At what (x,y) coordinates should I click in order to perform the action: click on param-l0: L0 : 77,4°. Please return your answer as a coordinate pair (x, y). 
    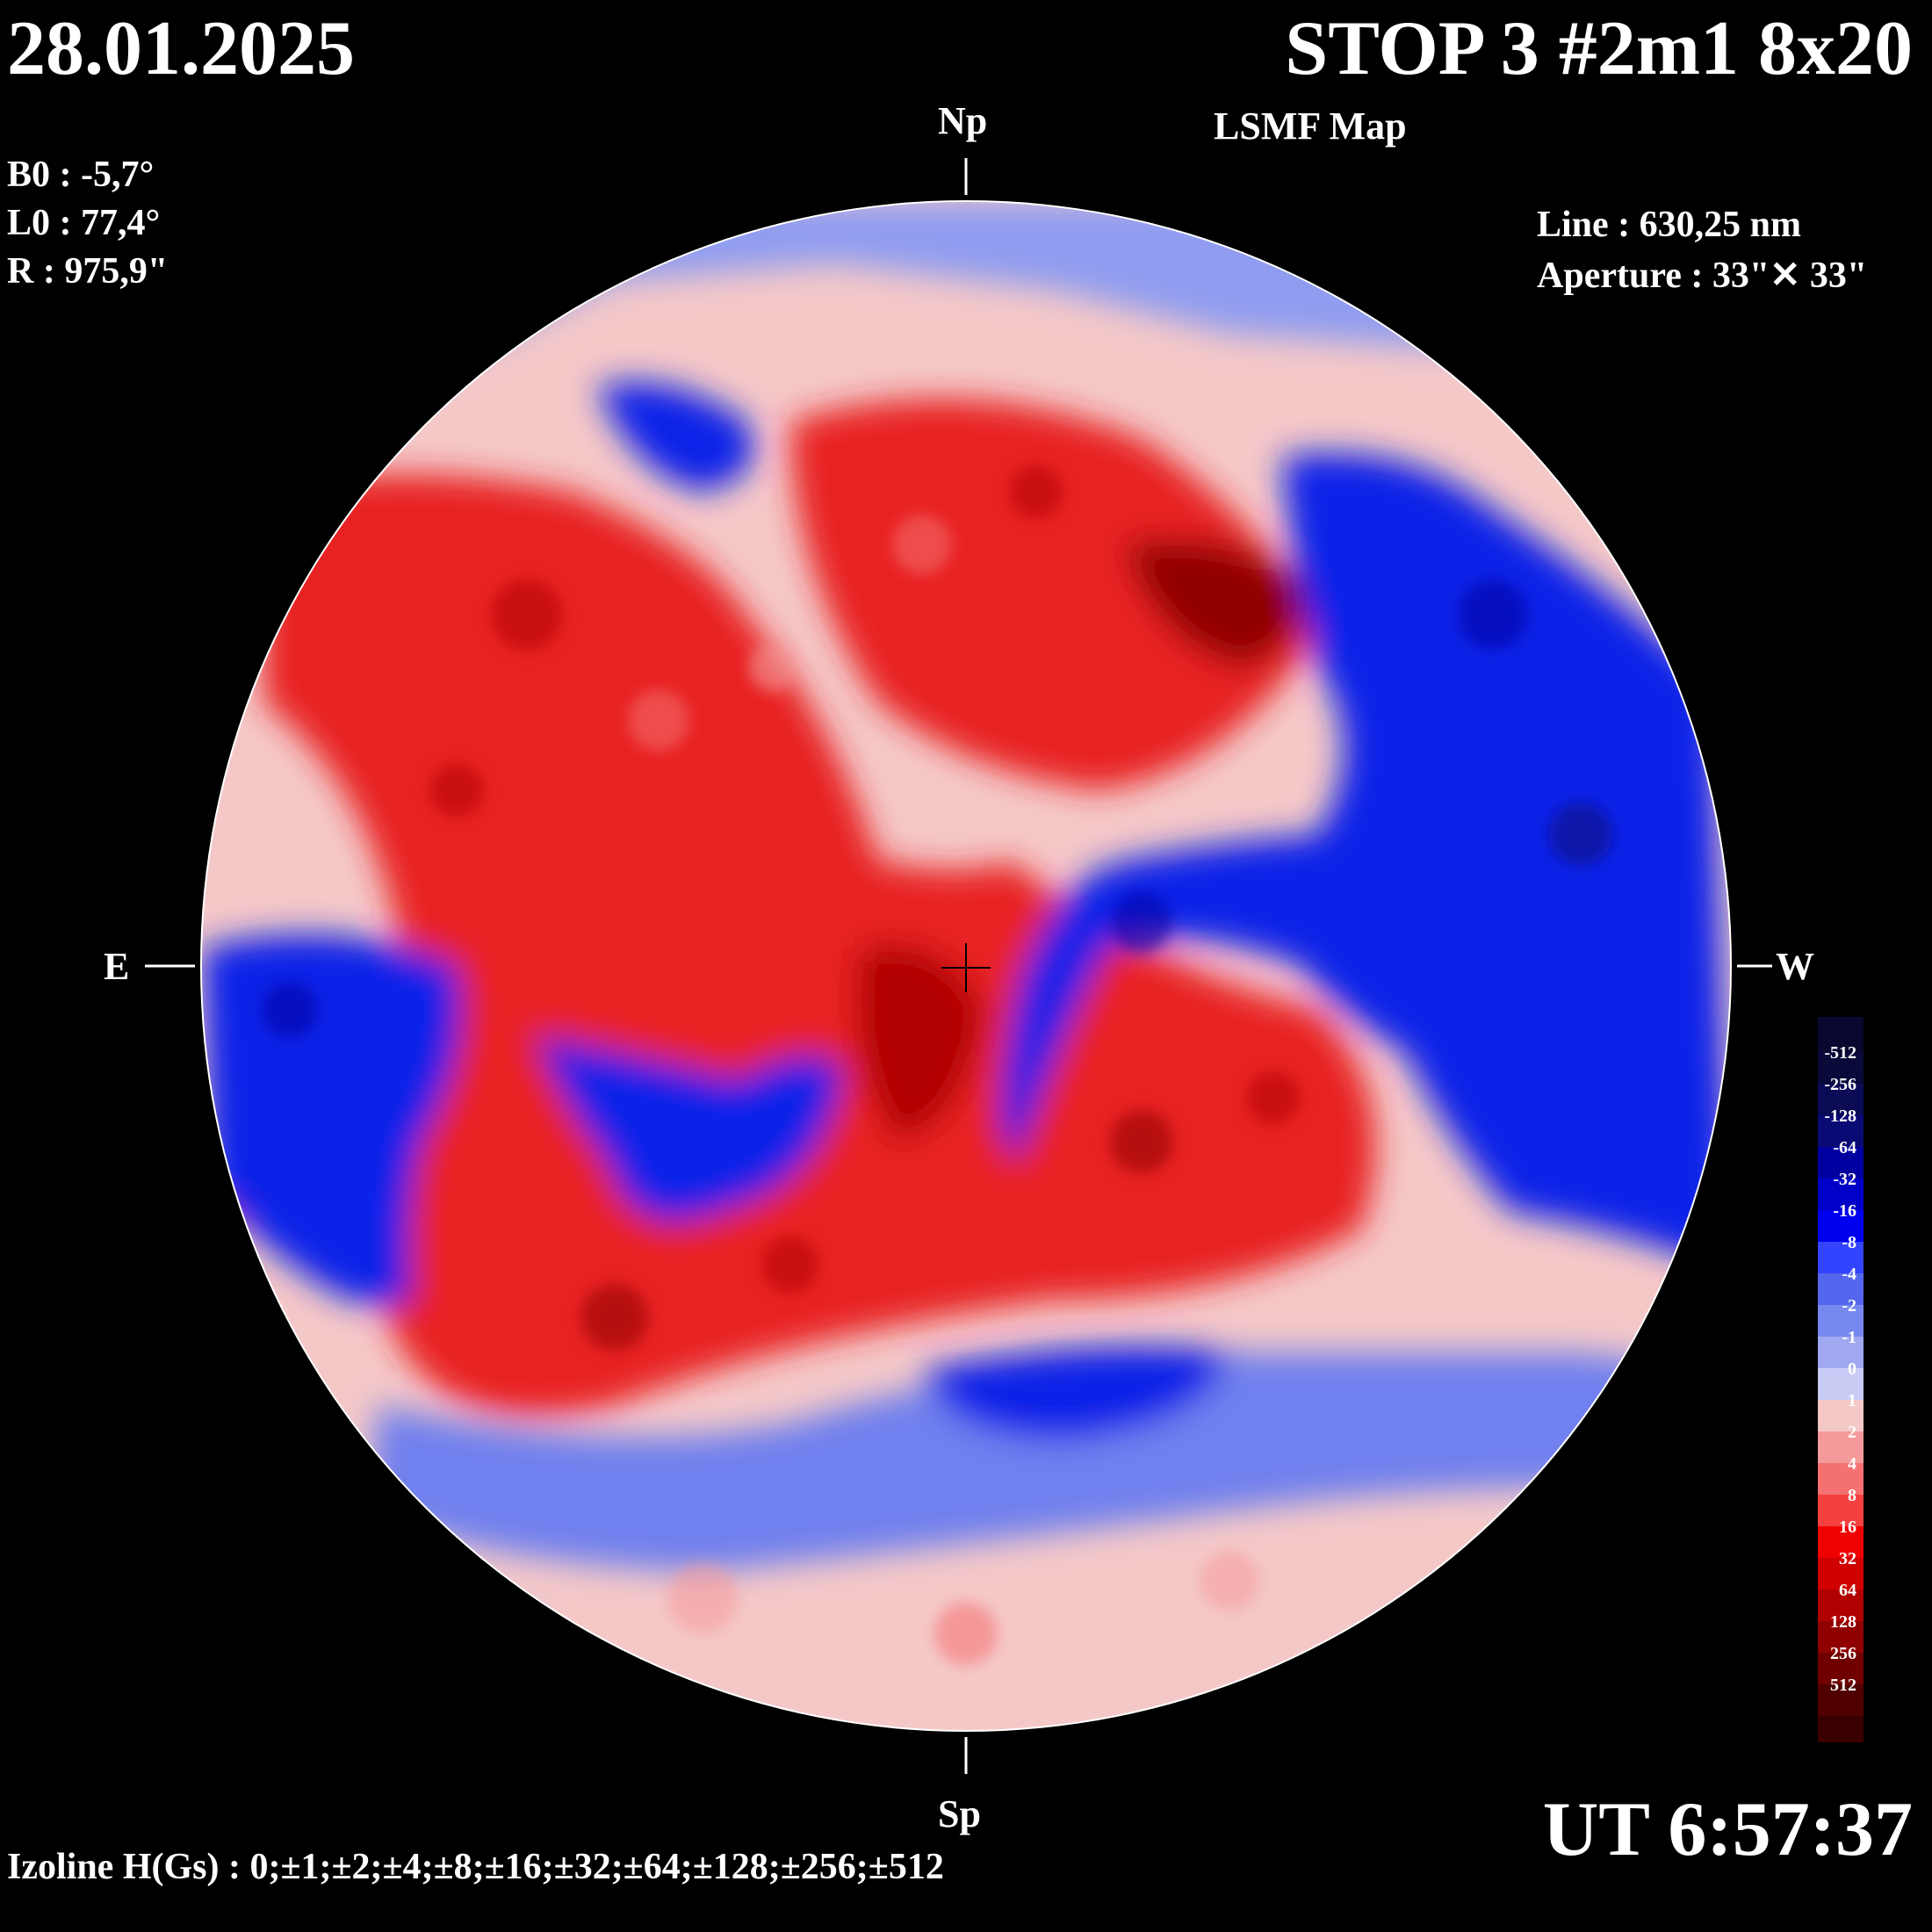
    Looking at the image, I should click on (84, 223).